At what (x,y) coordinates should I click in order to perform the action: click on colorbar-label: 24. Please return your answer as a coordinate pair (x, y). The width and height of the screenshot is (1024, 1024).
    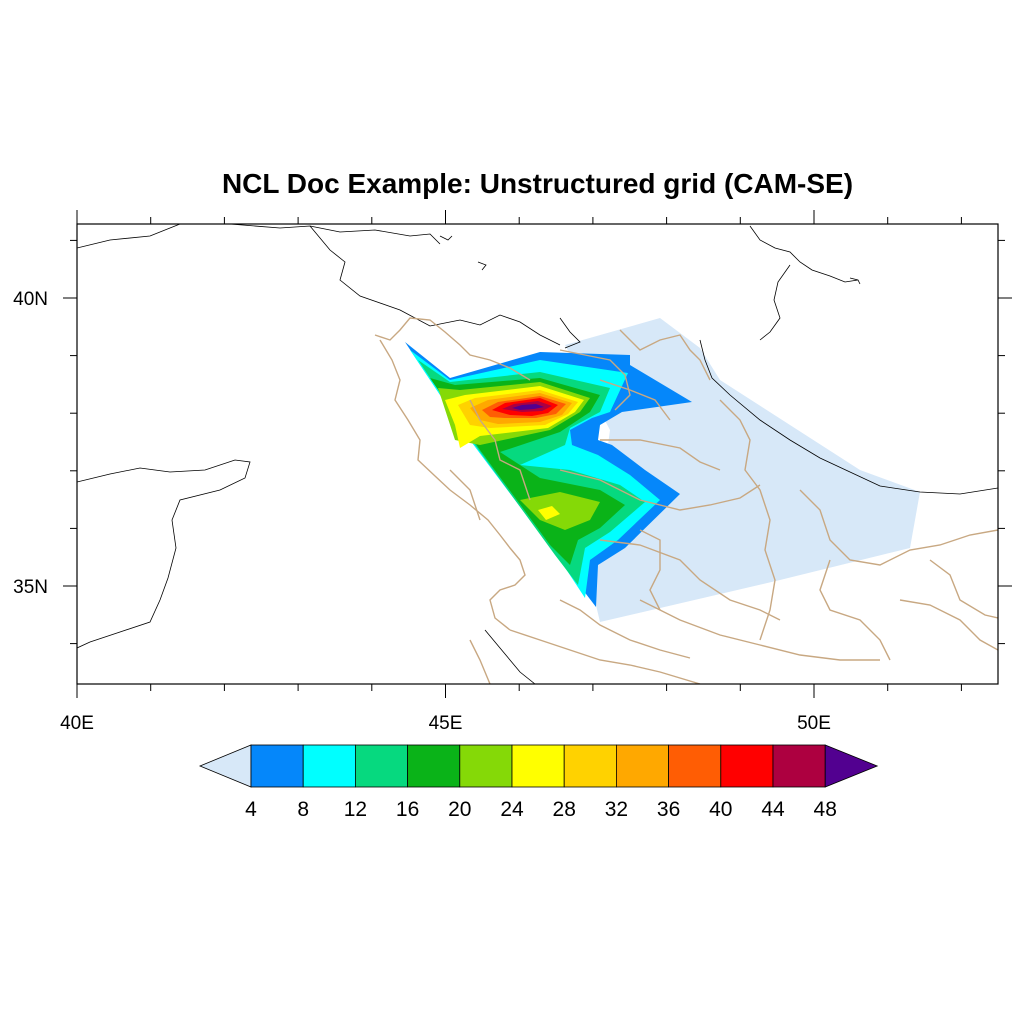
    Looking at the image, I should click on (512, 809).